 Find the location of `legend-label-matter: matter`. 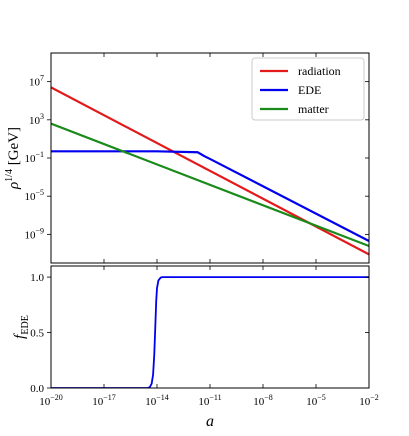

legend-label-matter: matter is located at coordinates (313, 109).